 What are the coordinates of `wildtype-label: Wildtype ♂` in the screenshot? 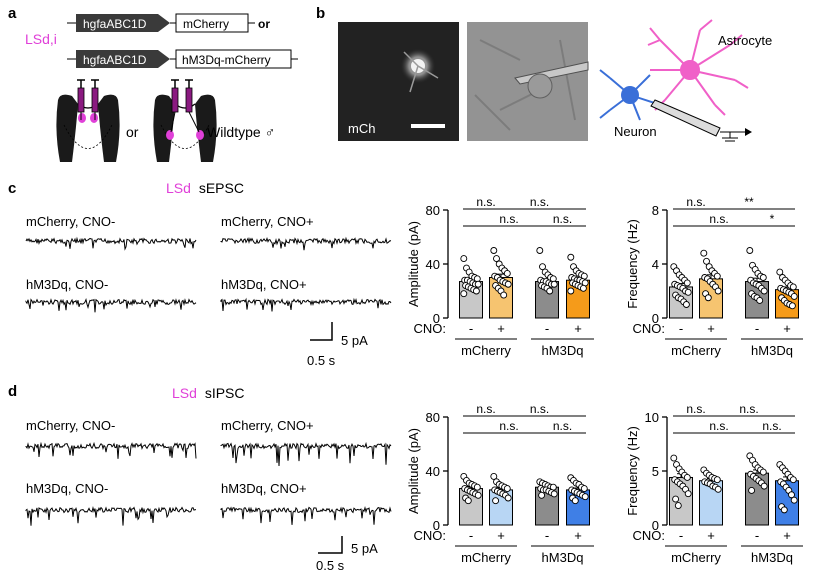 It's located at (241, 132).